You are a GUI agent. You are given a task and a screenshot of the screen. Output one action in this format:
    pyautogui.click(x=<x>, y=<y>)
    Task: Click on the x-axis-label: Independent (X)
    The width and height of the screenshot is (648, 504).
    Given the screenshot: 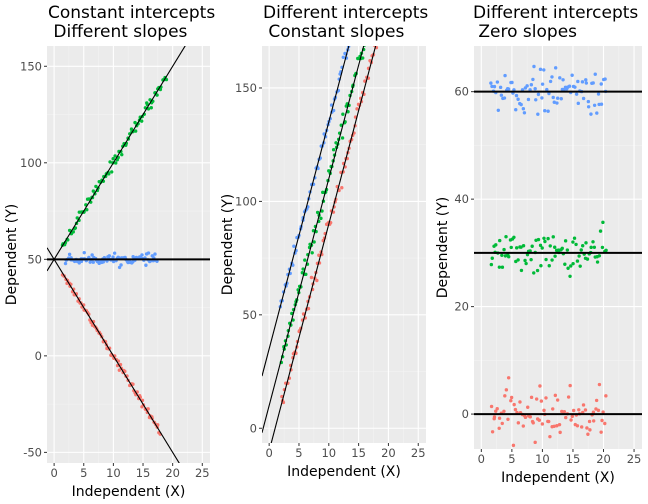 What is the action you would take?
    pyautogui.click(x=344, y=472)
    